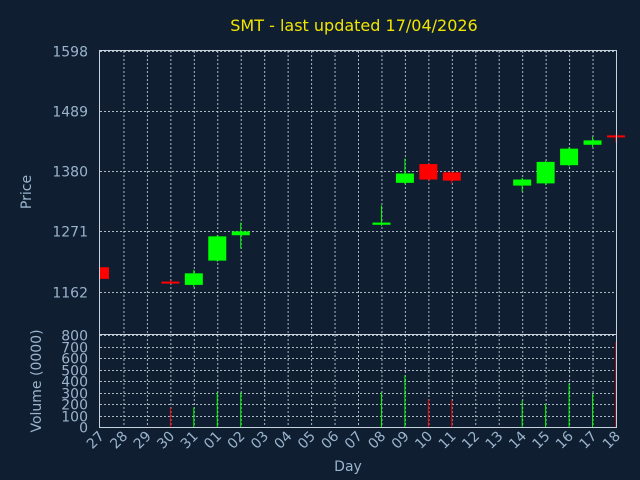 The height and width of the screenshot is (480, 640). I want to click on x-tick-label: 15, so click(542, 441).